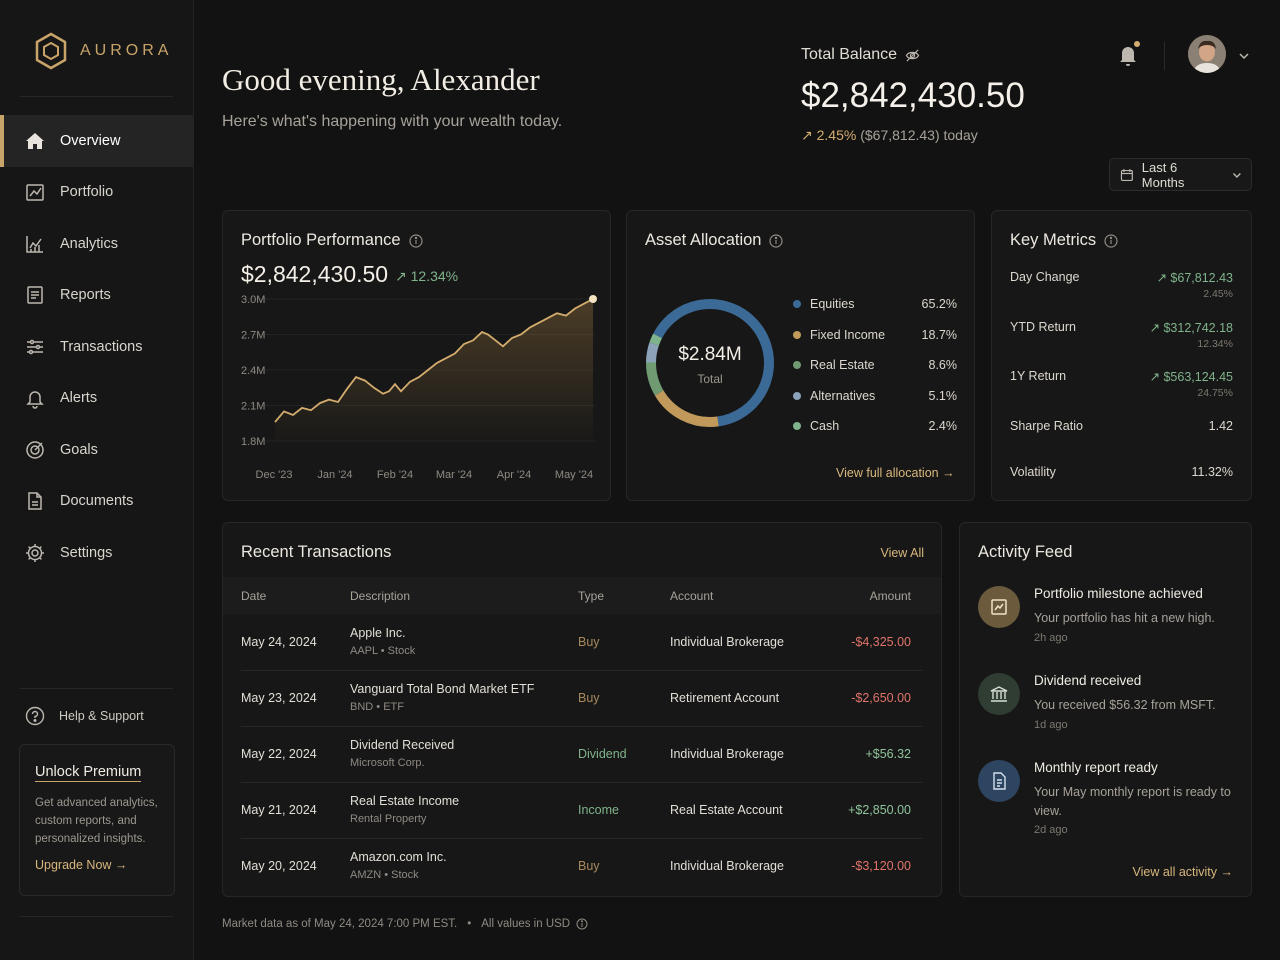 This screenshot has height=960, width=1280. Describe the element at coordinates (1128, 55) in the screenshot. I see `notification-bell-icon` at that location.